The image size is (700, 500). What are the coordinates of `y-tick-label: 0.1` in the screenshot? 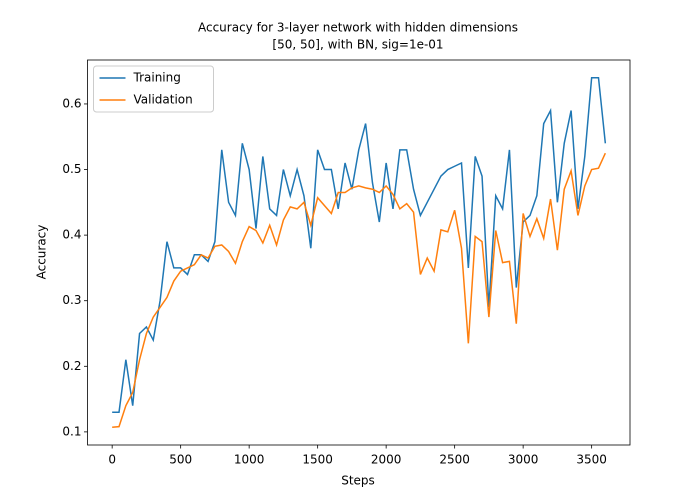 It's located at (71, 431).